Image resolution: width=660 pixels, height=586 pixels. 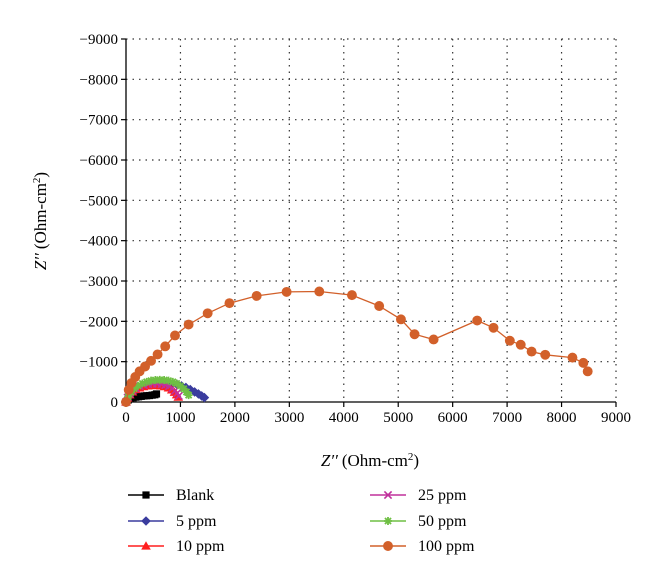 I want to click on legend-label: 5 ppm, so click(x=196, y=521).